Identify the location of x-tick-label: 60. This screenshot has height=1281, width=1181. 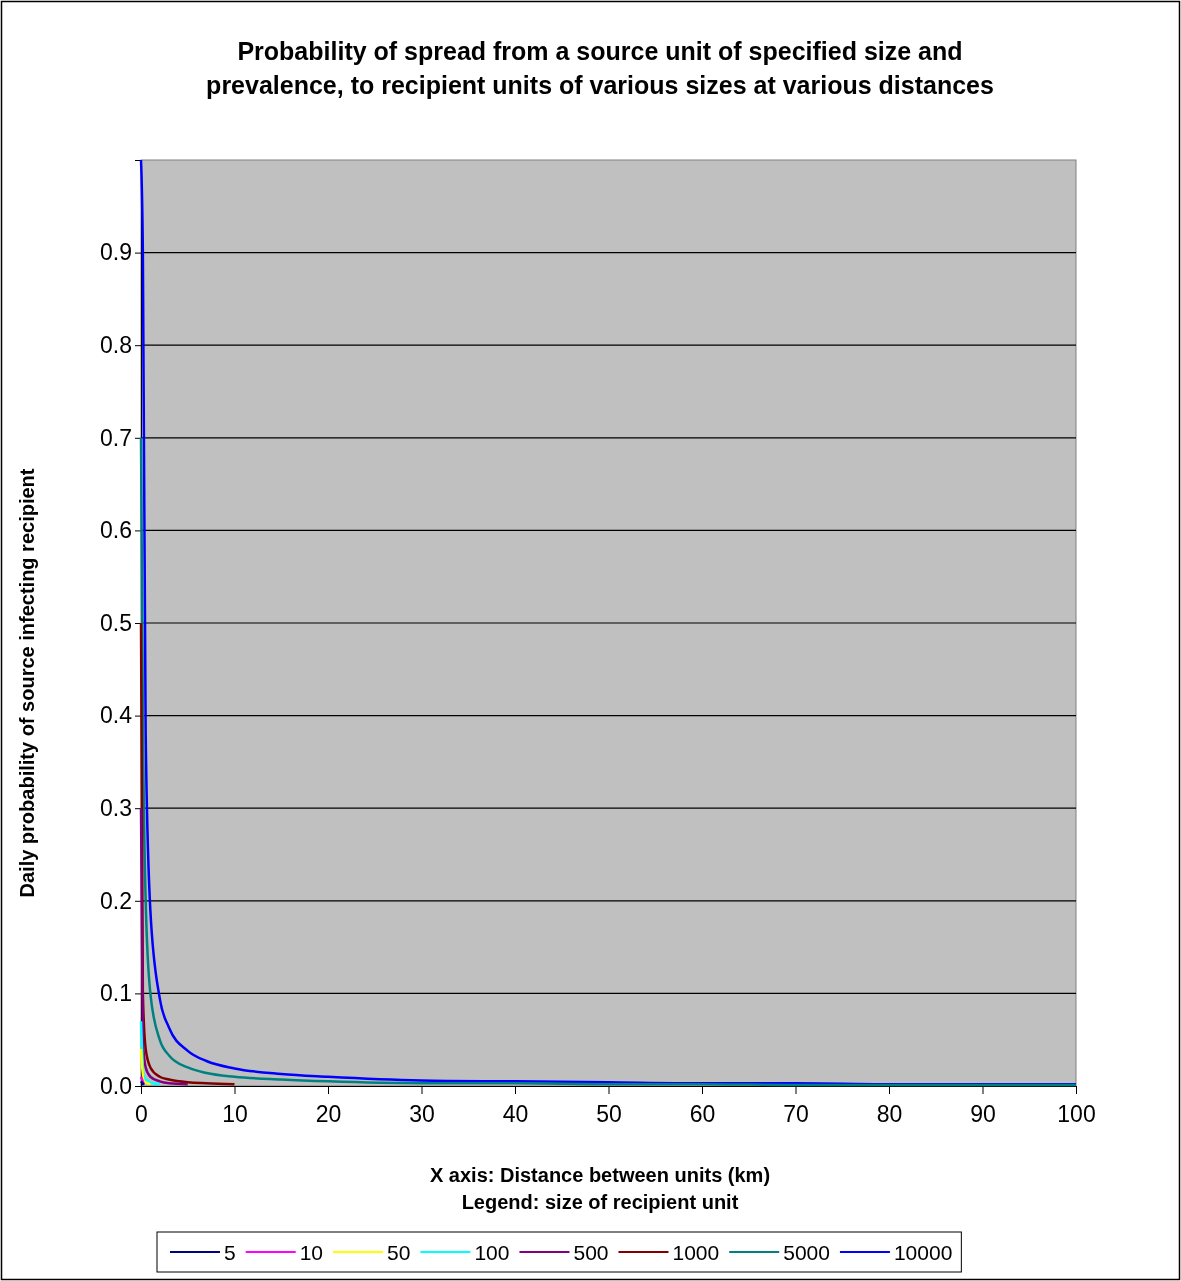
(702, 1114).